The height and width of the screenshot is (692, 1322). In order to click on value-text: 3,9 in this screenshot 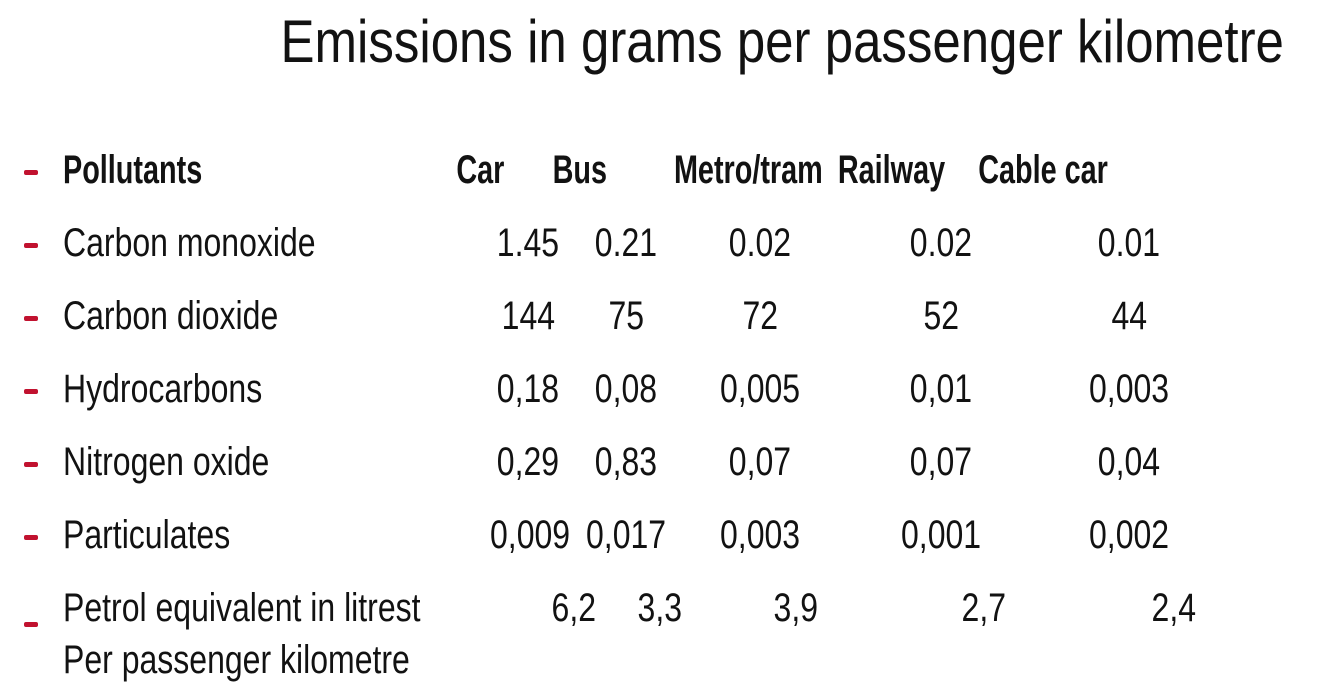, I will do `click(796, 608)`.